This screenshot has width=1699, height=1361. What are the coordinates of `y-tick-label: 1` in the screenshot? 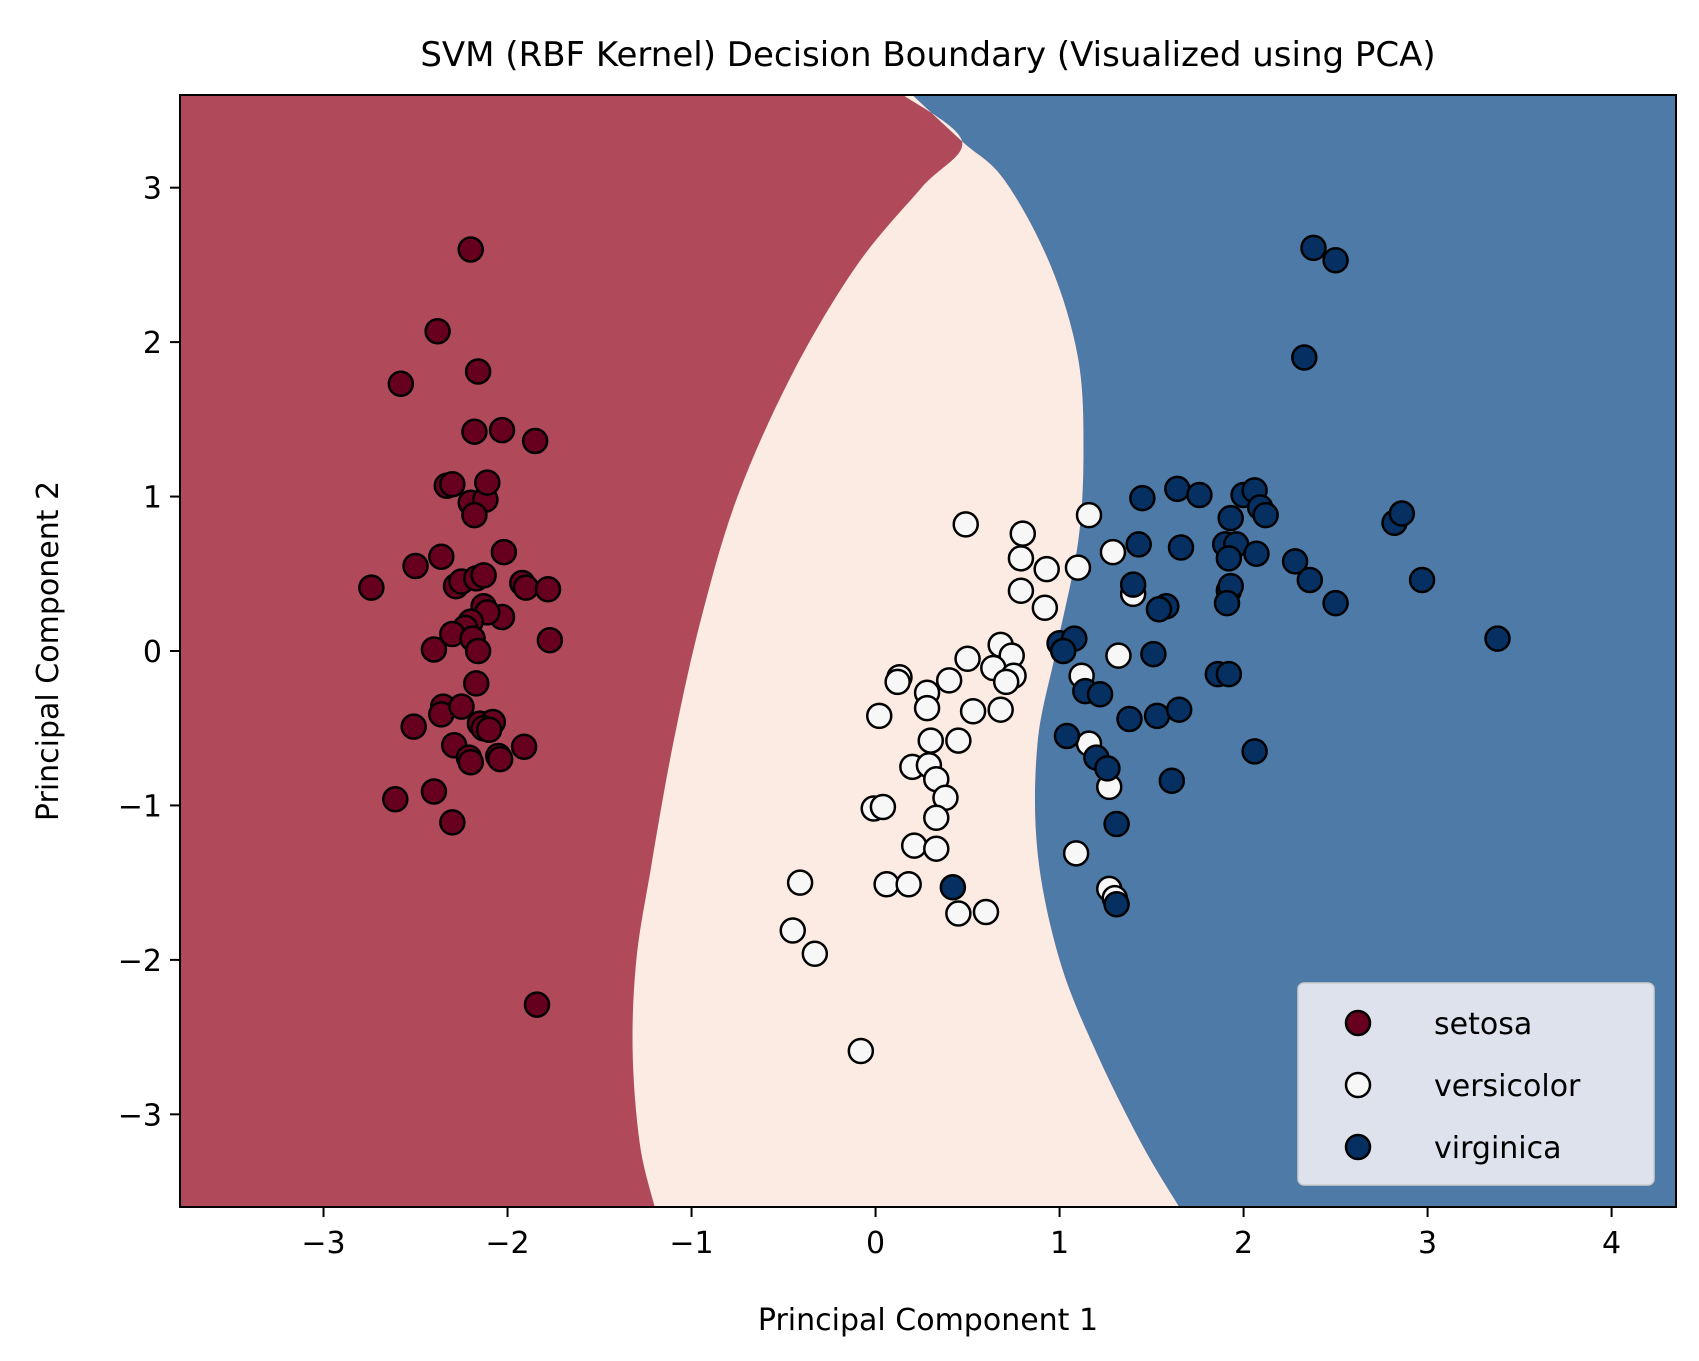 It's located at (152, 498).